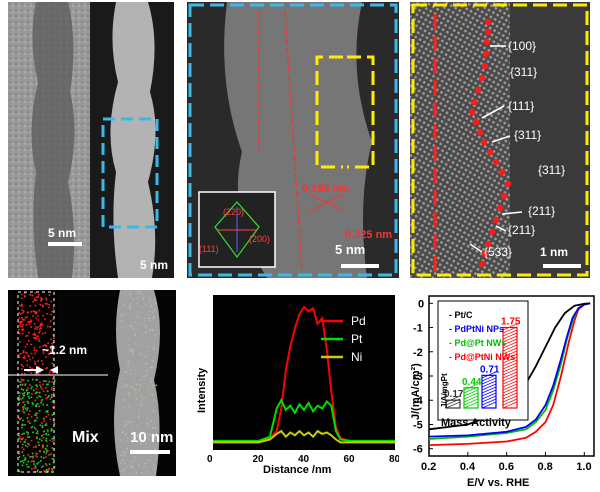  What do you see at coordinates (154, 265) in the screenshot?
I see `scale-bar-b: 5 nm` at bounding box center [154, 265].